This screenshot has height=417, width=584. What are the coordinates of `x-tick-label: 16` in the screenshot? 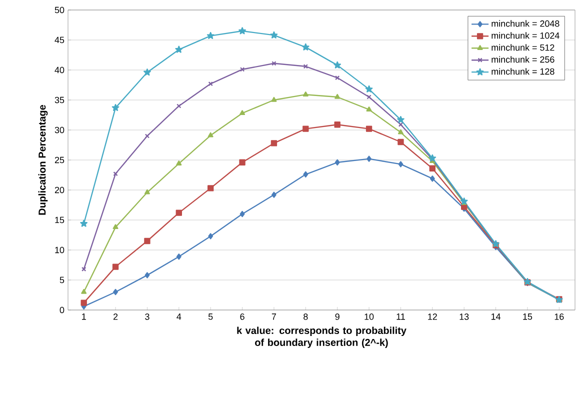 It's located at (559, 317).